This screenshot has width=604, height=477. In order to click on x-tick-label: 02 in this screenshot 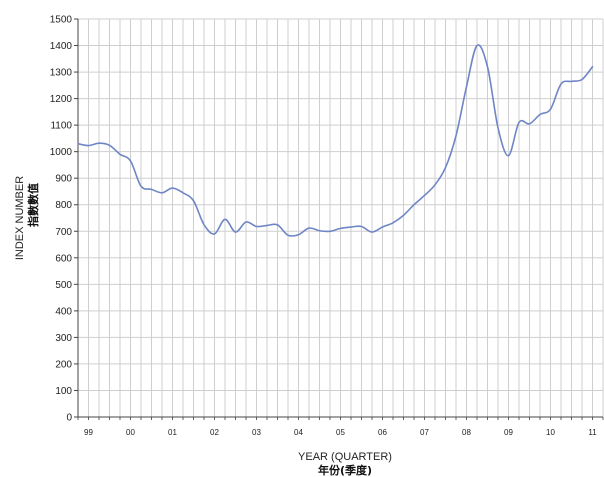, I will do `click(214, 432)`.